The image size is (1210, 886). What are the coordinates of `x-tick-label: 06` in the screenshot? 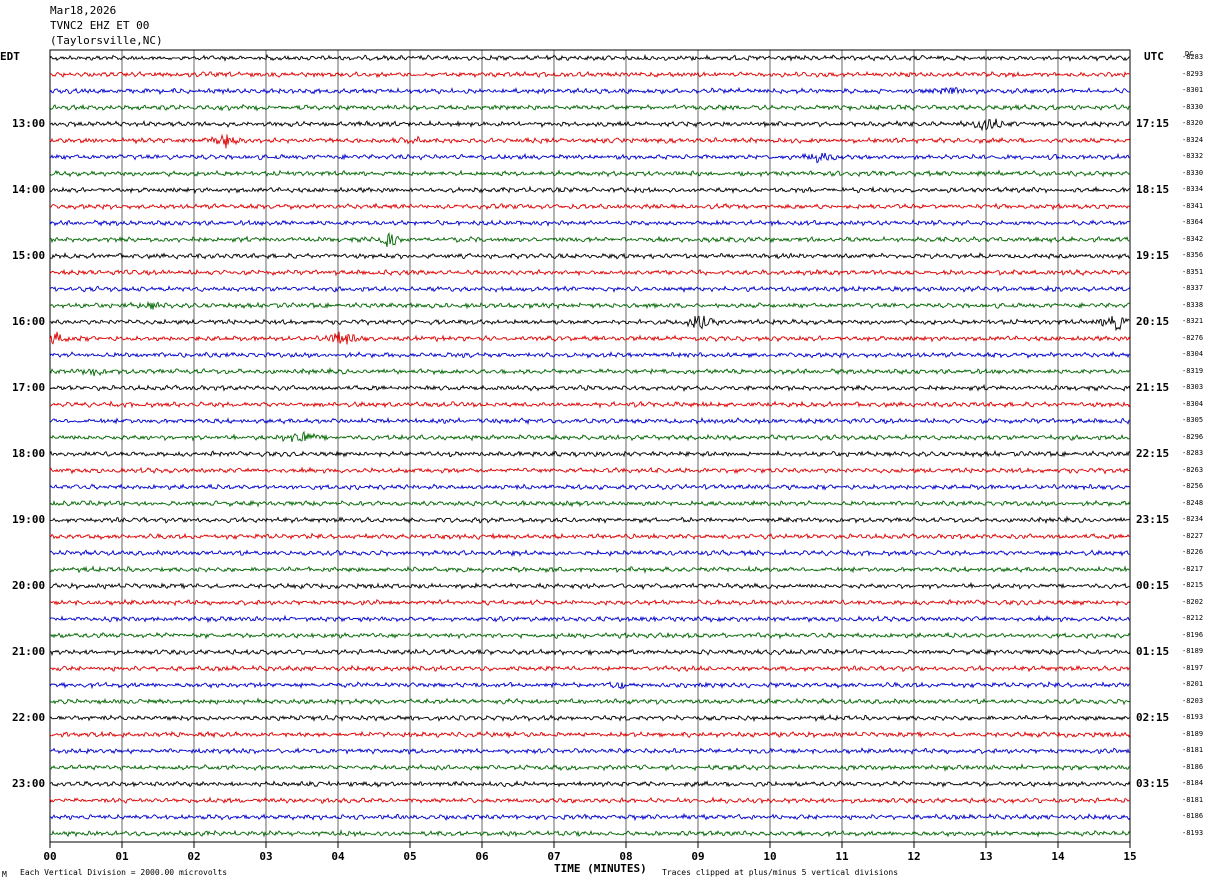 It's located at (482, 856).